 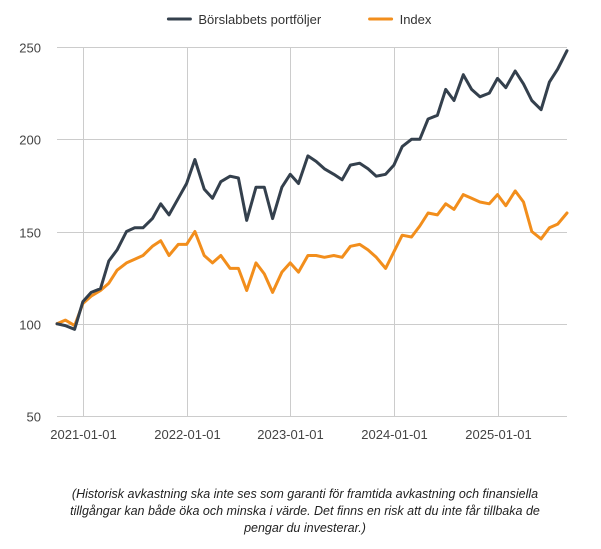 I want to click on legend-item-index: Index, so click(x=400, y=19).